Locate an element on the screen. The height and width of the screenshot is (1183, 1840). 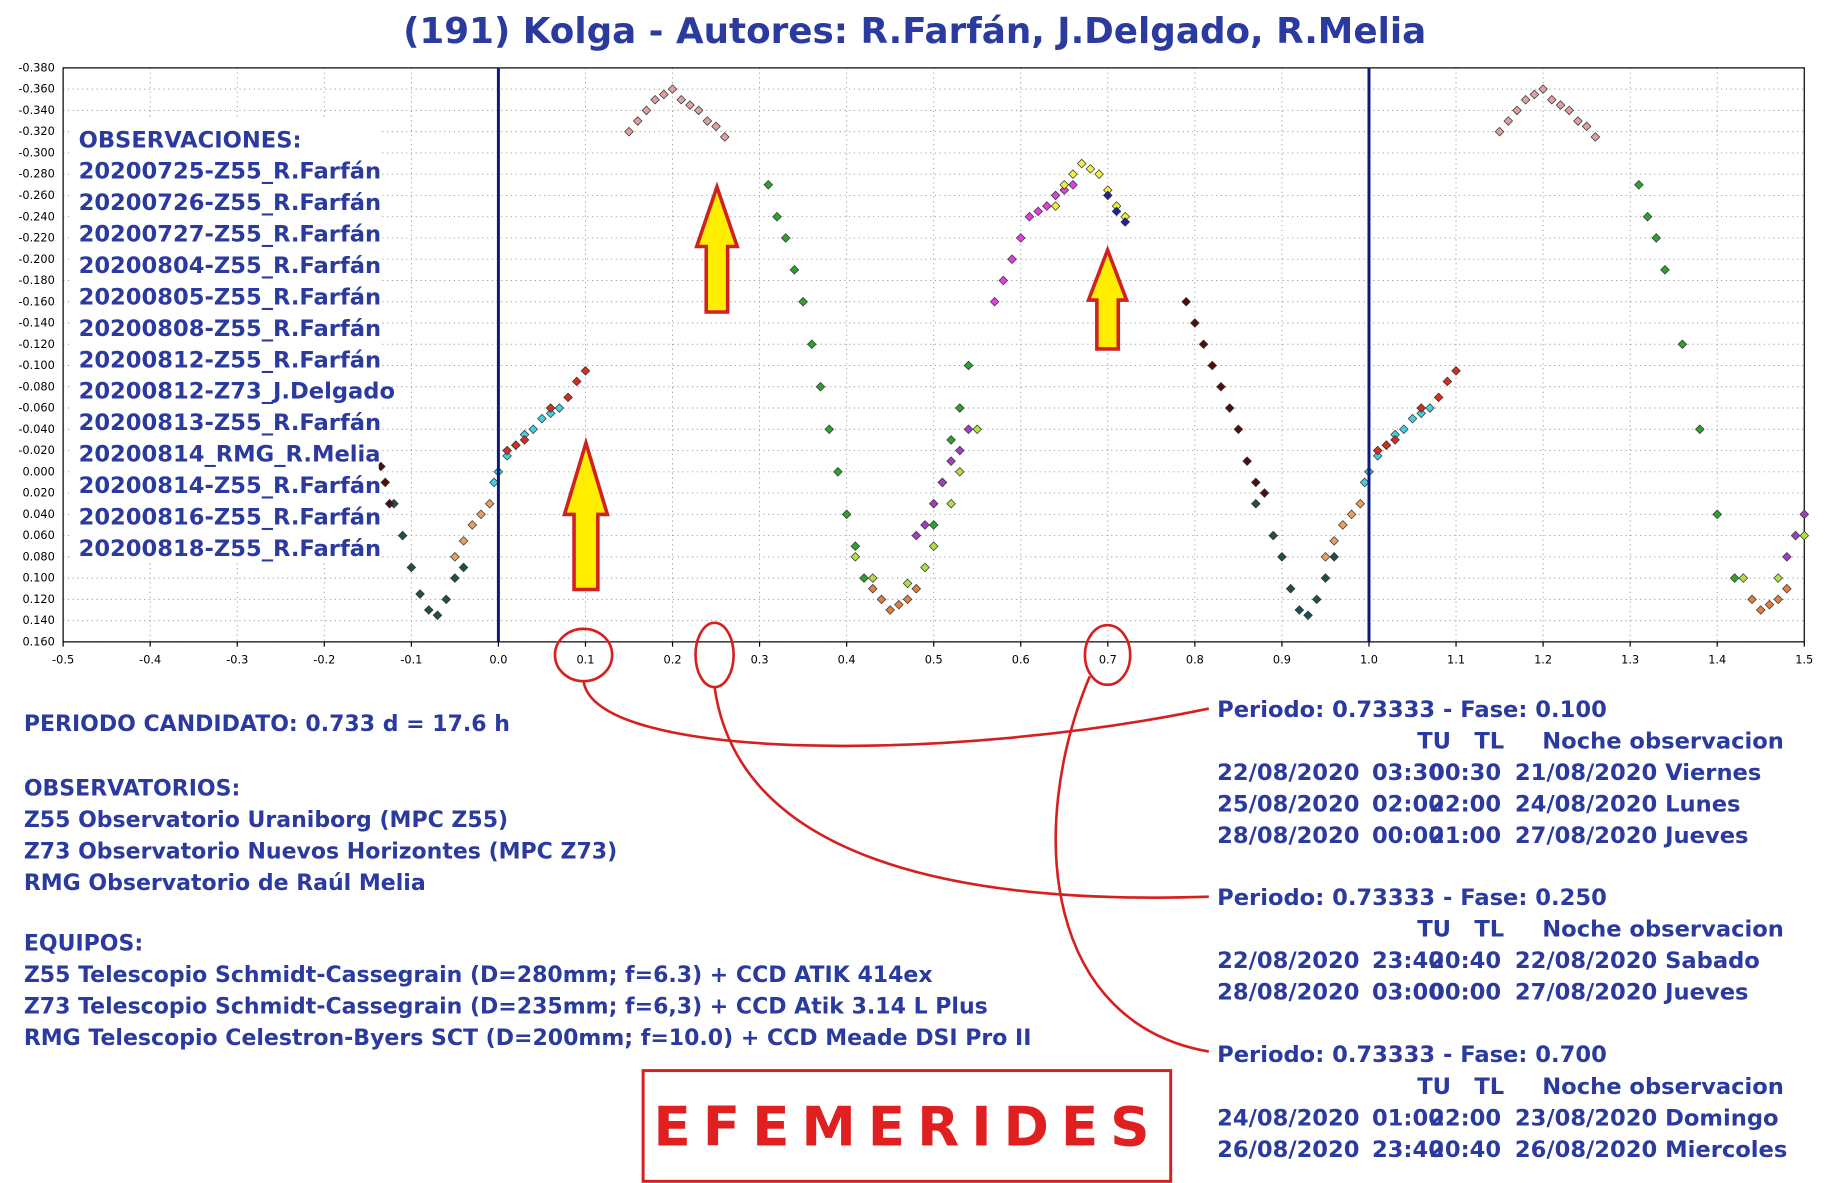
ephemeris-cell: 23/08/2020 Domingo is located at coordinates (1647, 1118).